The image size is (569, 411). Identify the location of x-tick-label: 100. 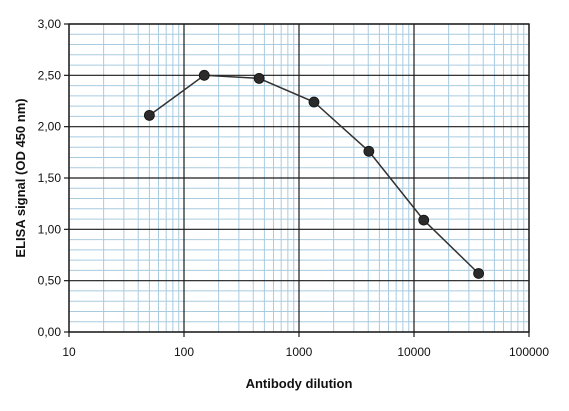
(184, 352).